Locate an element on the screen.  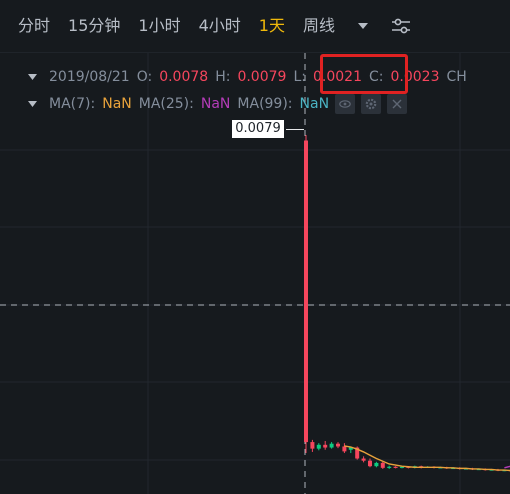
eye-icon is located at coordinates (345, 104).